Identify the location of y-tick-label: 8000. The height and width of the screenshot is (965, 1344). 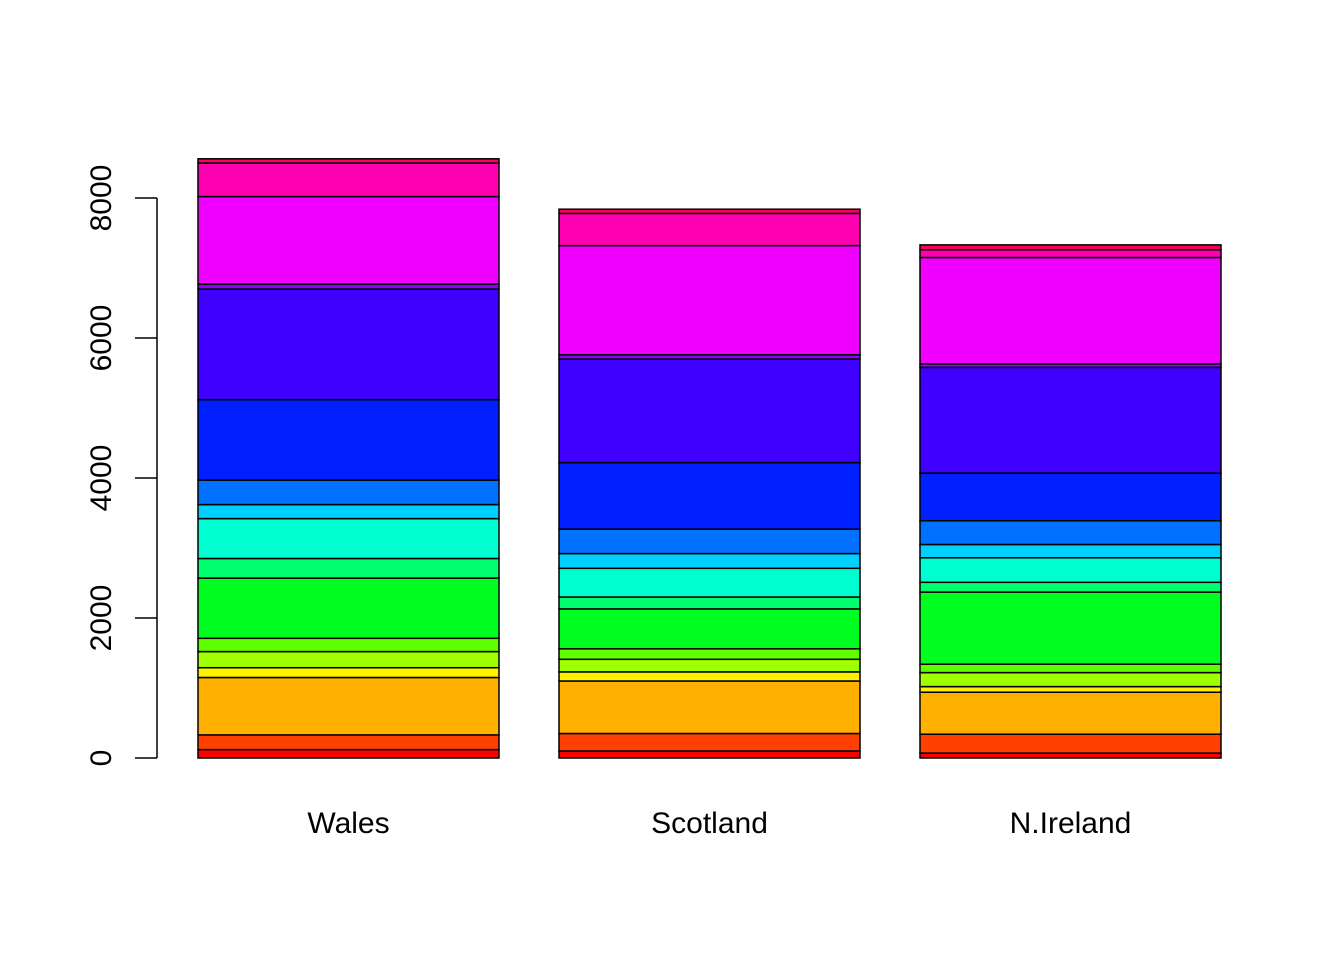
(101, 198).